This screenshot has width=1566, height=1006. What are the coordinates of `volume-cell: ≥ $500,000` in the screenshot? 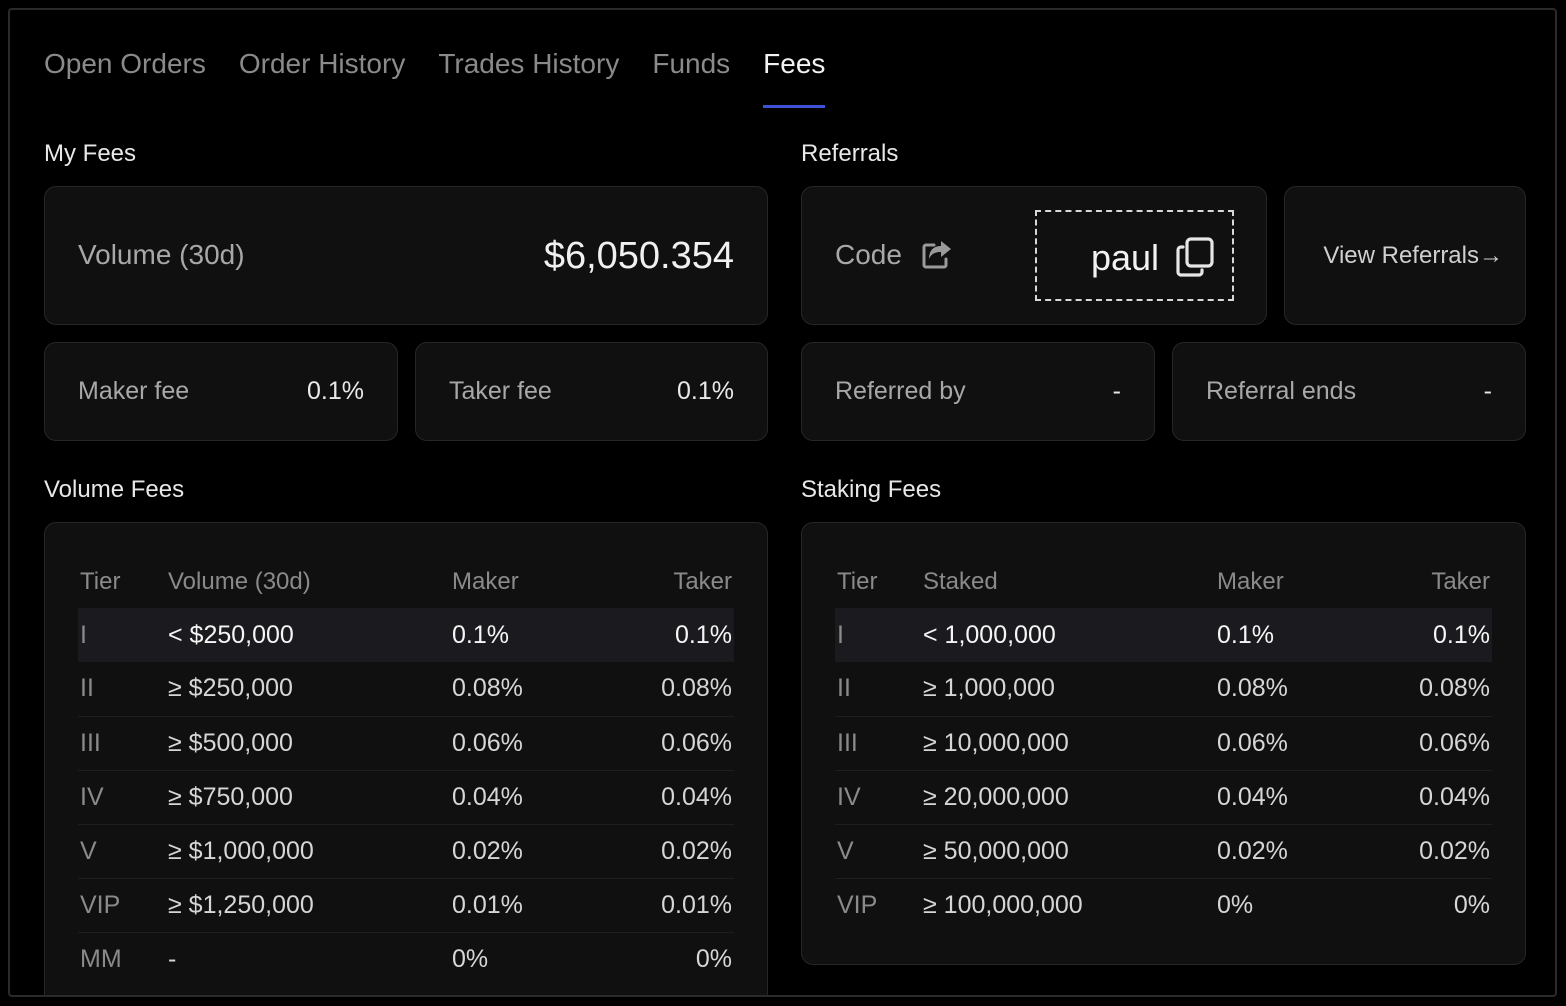 It's located at (308, 742).